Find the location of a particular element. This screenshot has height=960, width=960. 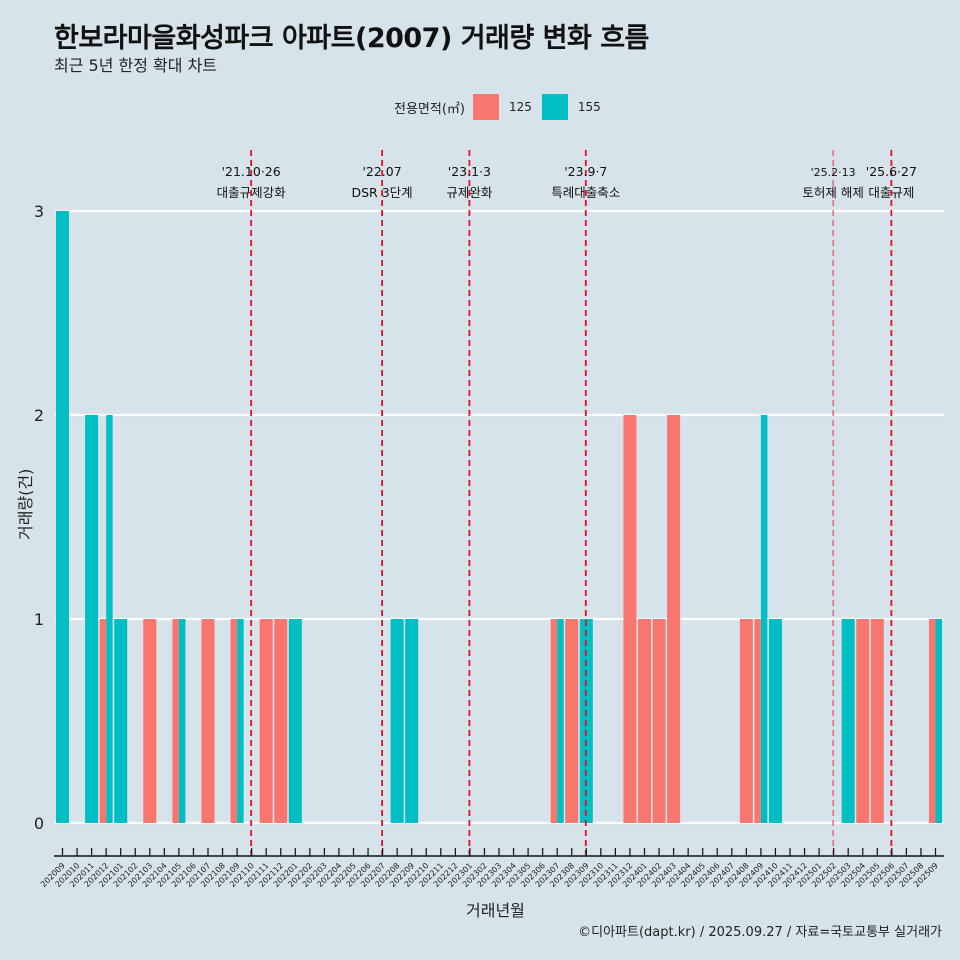

legend-label-155: 155 is located at coordinates (589, 107).